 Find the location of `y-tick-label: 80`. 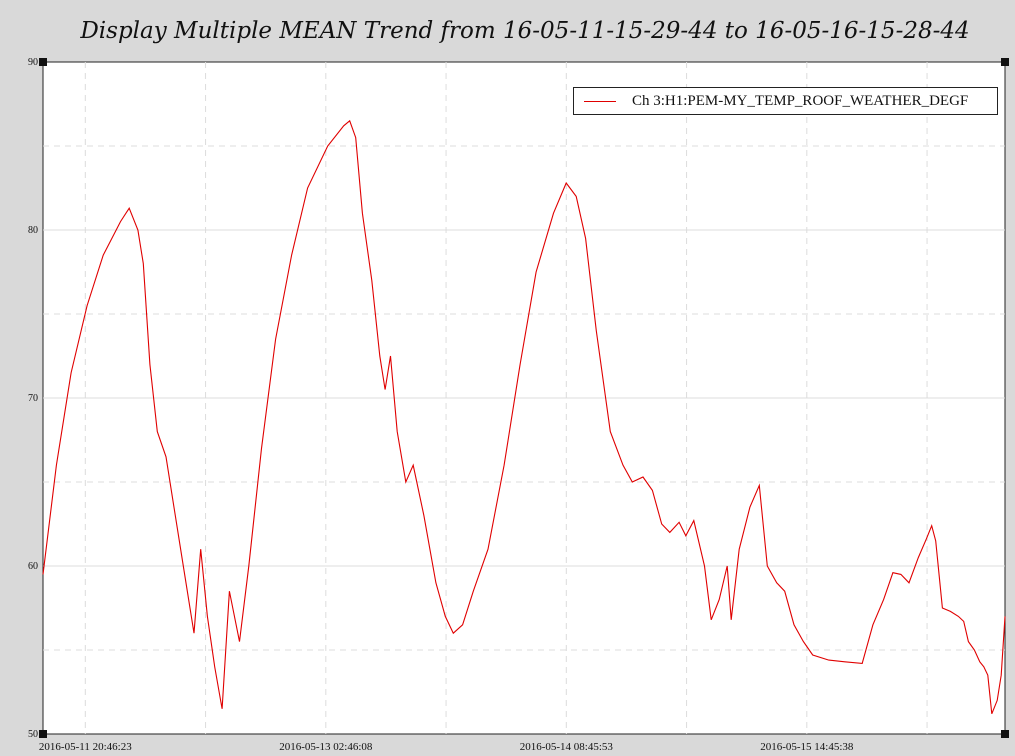

y-tick-label: 80 is located at coordinates (33, 230).